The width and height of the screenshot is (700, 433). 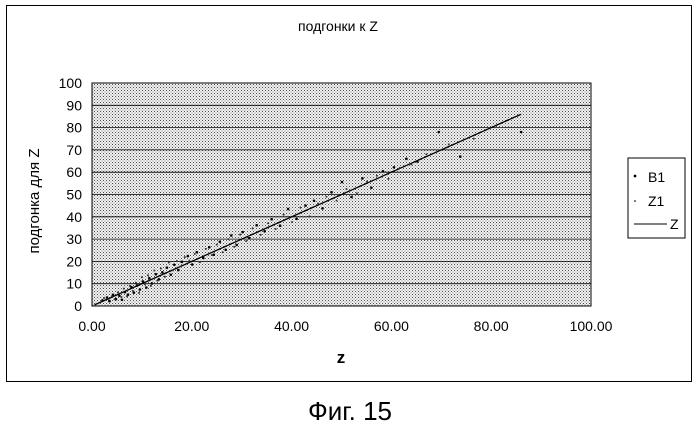 What do you see at coordinates (338, 26) in the screenshot?
I see `chart-title: подгонки к Z` at bounding box center [338, 26].